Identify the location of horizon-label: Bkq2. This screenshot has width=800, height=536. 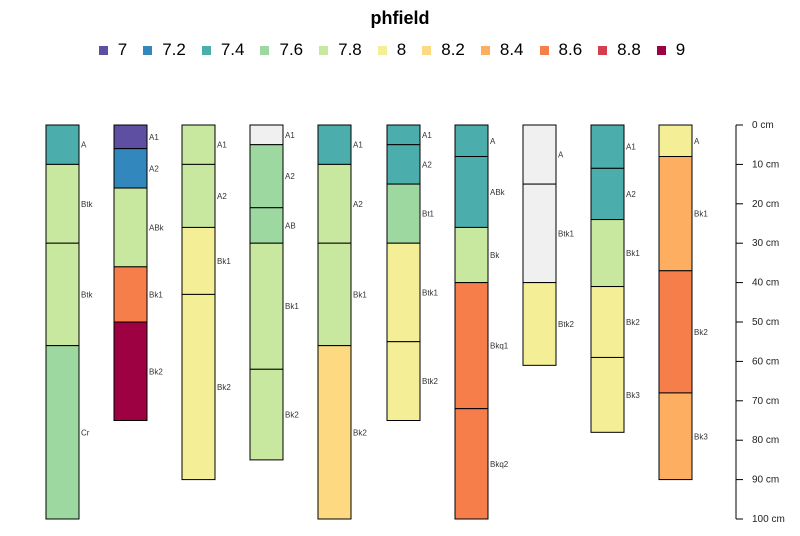
(499, 464).